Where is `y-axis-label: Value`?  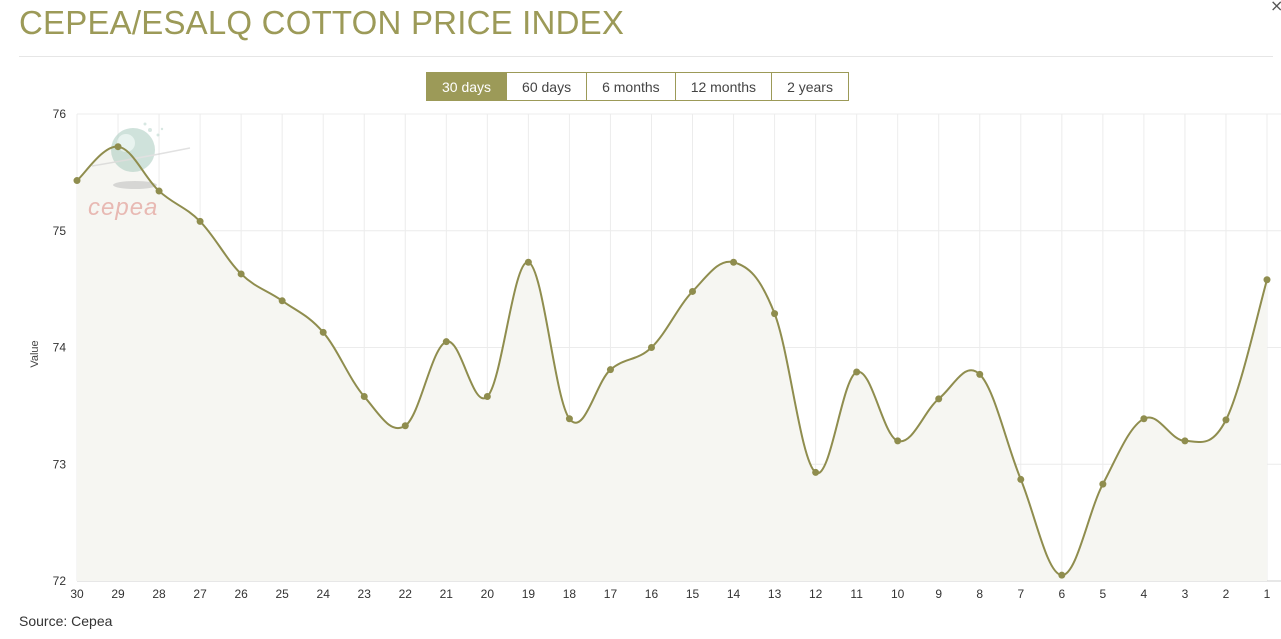 y-axis-label: Value is located at coordinates (35, 353).